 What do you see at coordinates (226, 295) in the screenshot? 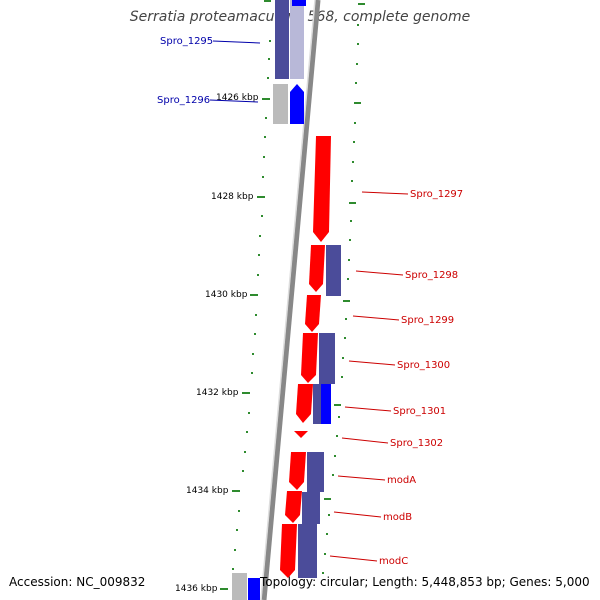
I see `tick-label: 1430 kbp` at bounding box center [226, 295].